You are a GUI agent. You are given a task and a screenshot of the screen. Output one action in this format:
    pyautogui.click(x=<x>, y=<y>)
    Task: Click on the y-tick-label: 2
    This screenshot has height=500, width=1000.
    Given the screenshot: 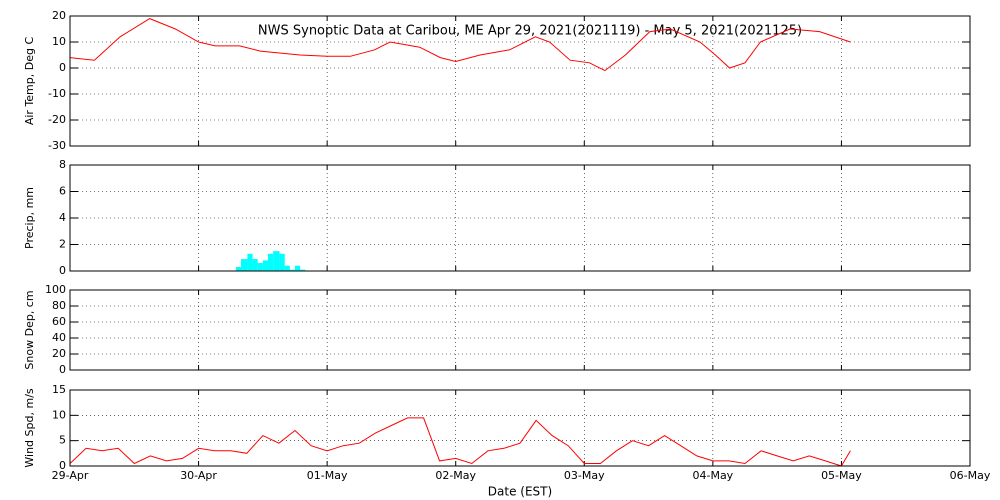 What is the action you would take?
    pyautogui.click(x=62, y=244)
    